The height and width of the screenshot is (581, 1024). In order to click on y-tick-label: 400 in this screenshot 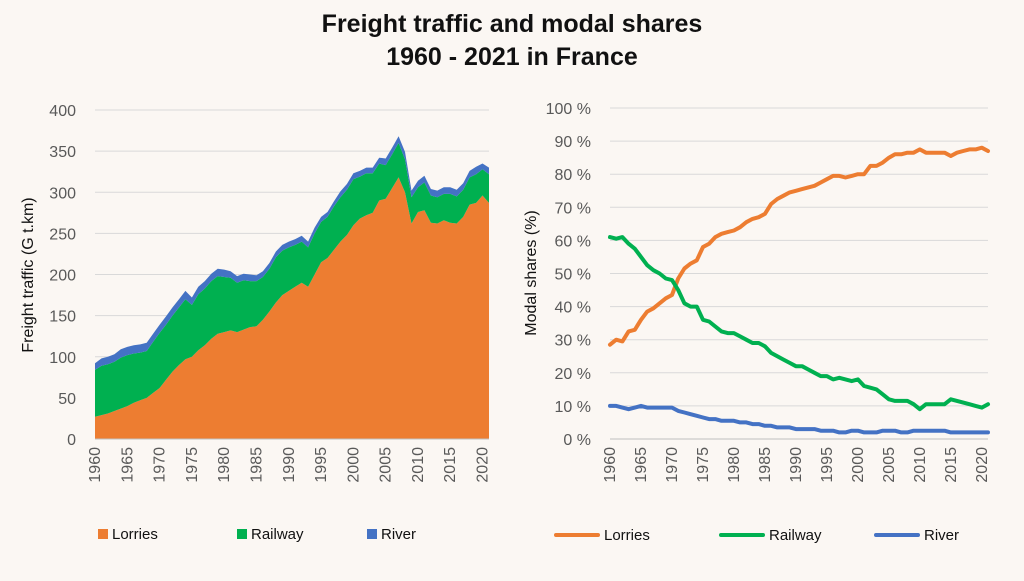, I will do `click(62, 111)`.